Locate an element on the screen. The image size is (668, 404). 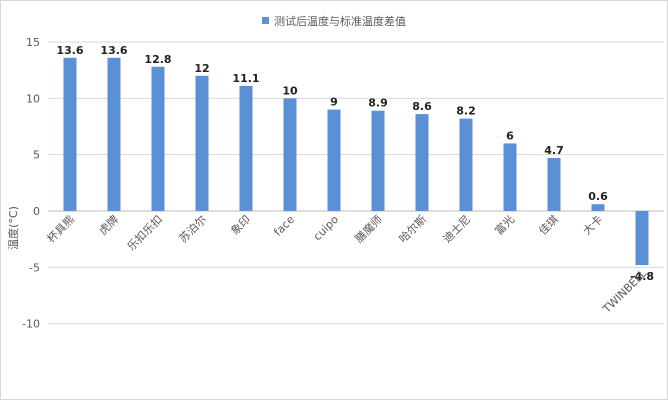
data-label: 4.7 is located at coordinates (554, 150).